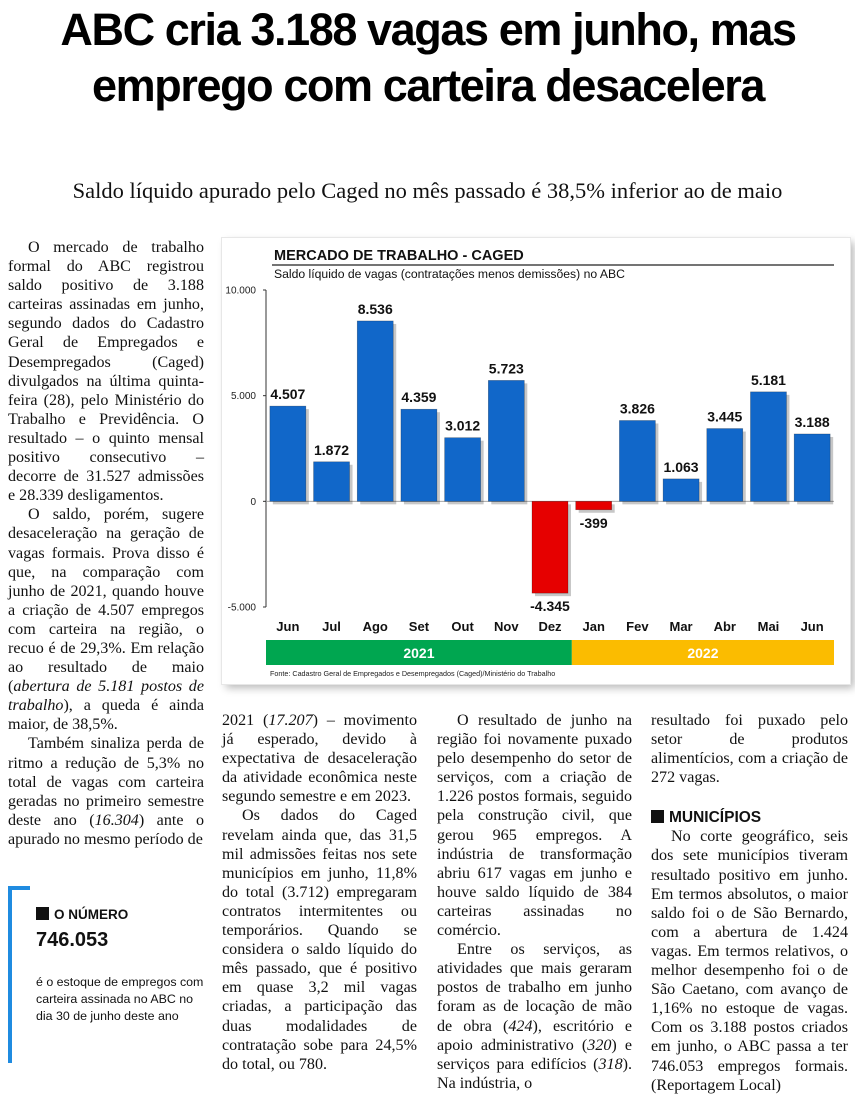 This screenshot has width=855, height=1095. Describe the element at coordinates (419, 626) in the screenshot. I see `category-label: Set` at that location.